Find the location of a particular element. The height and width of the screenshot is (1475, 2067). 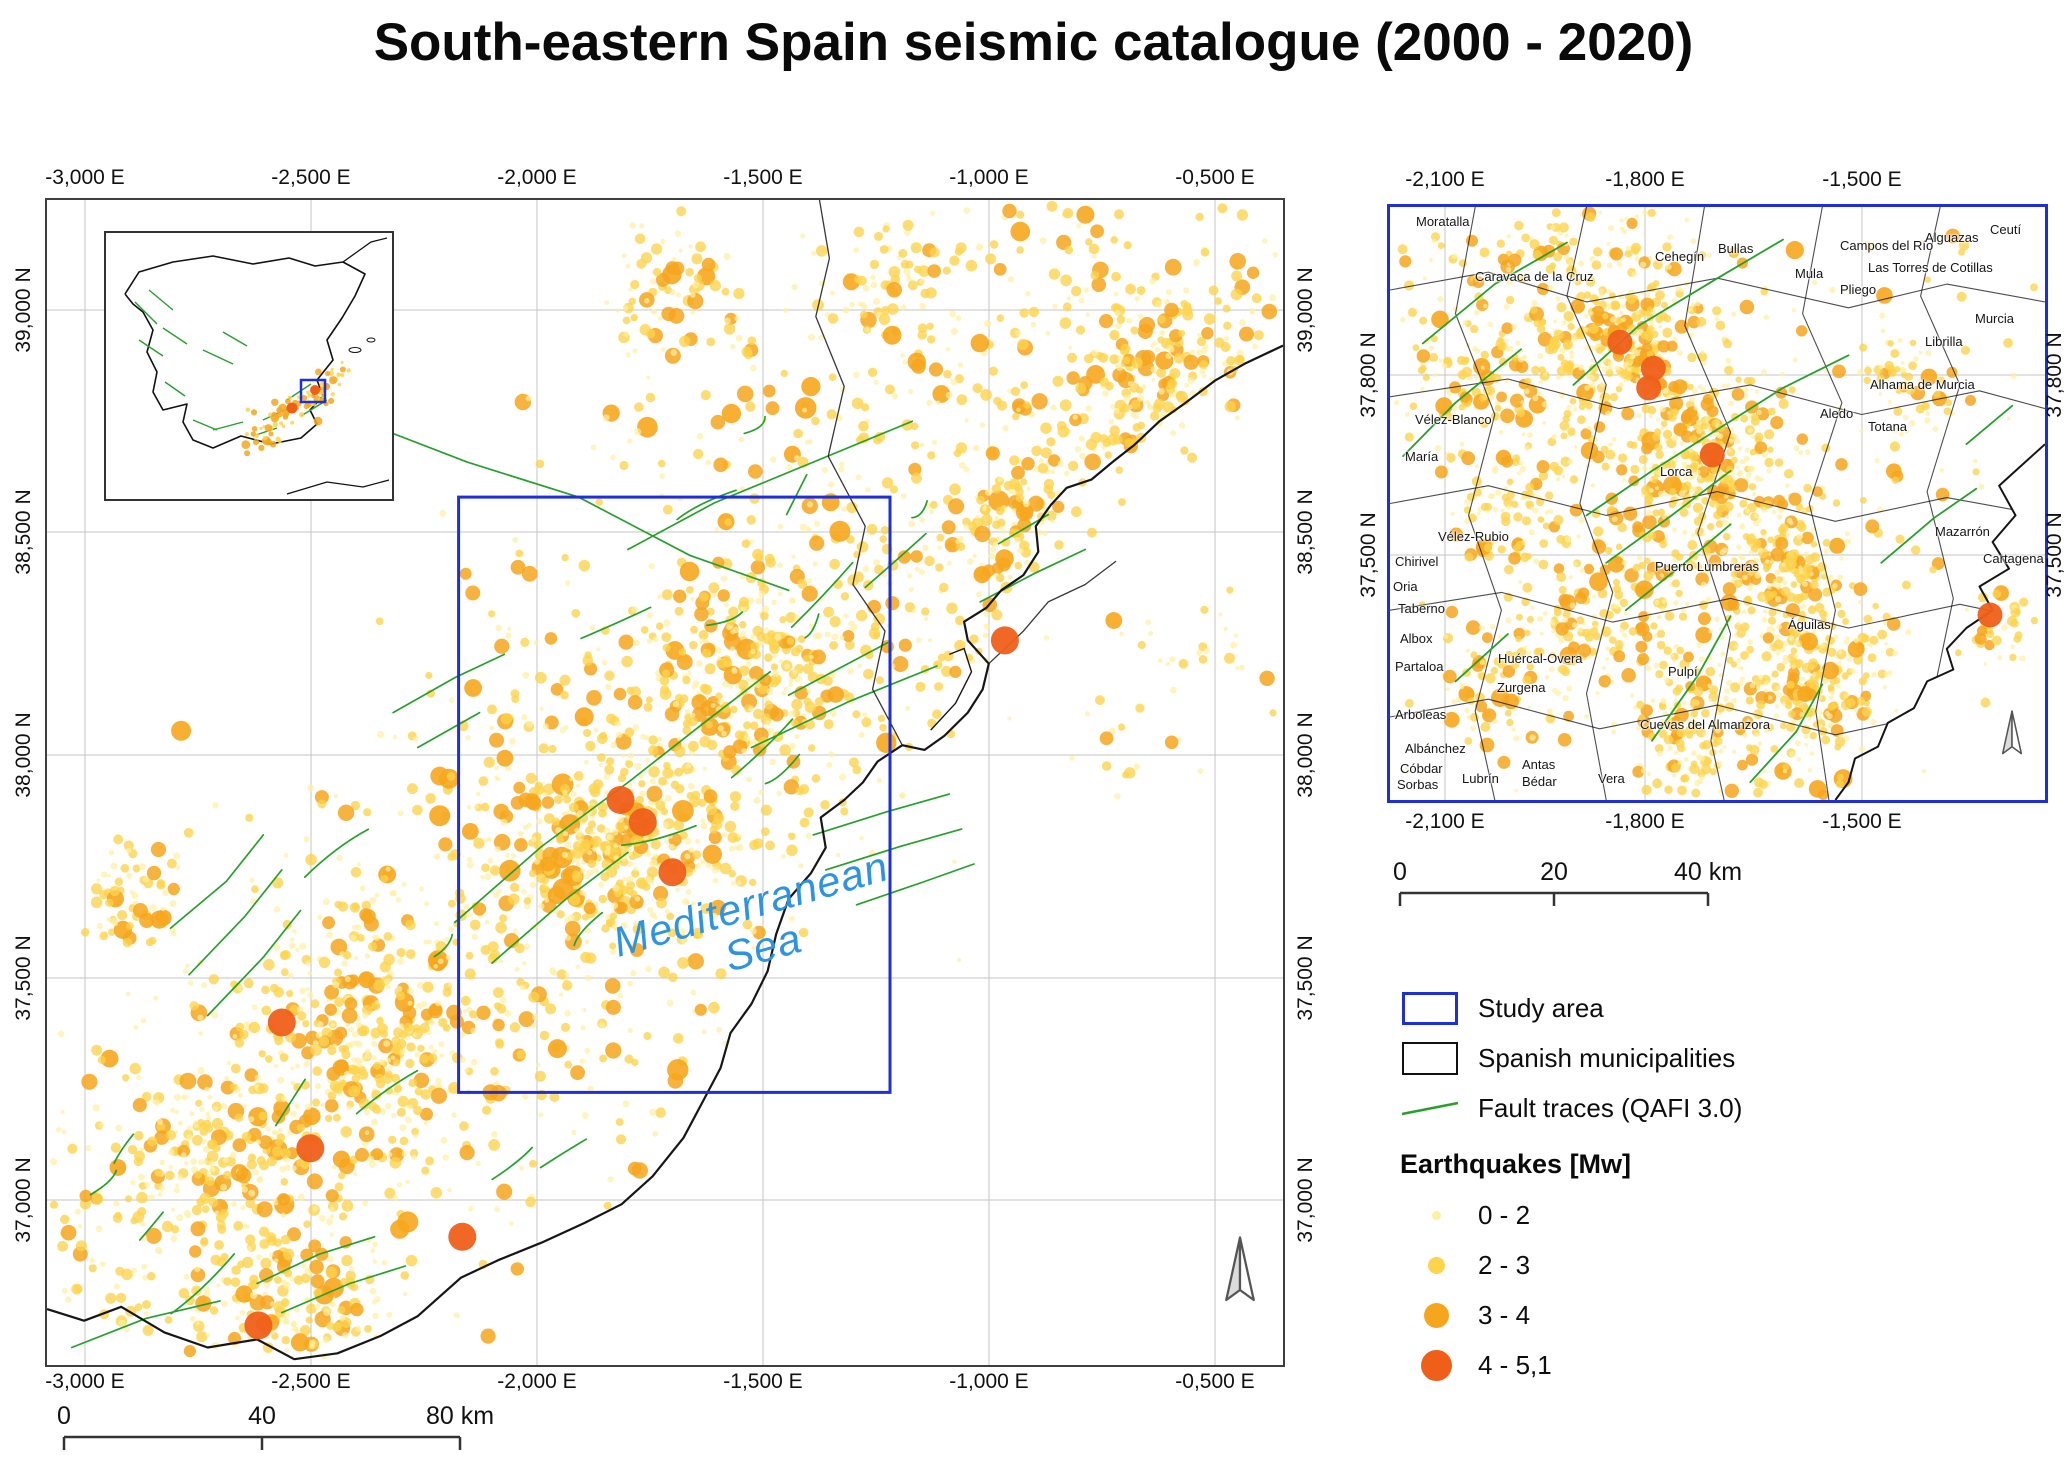

iberia-overview-inset is located at coordinates (249, 366).